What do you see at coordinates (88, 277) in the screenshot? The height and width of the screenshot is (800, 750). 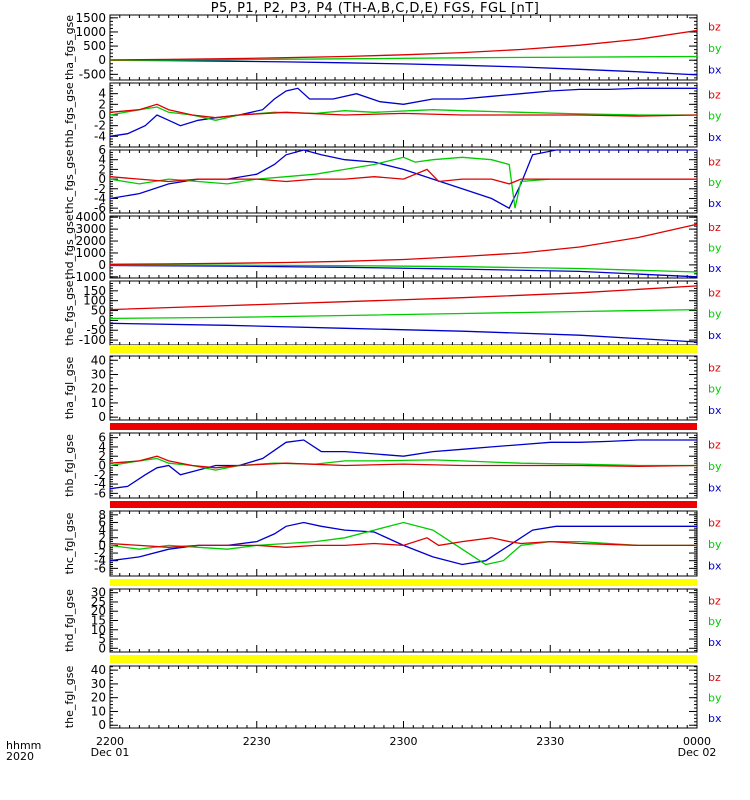 I see `y-tick-label: -1000` at bounding box center [88, 277].